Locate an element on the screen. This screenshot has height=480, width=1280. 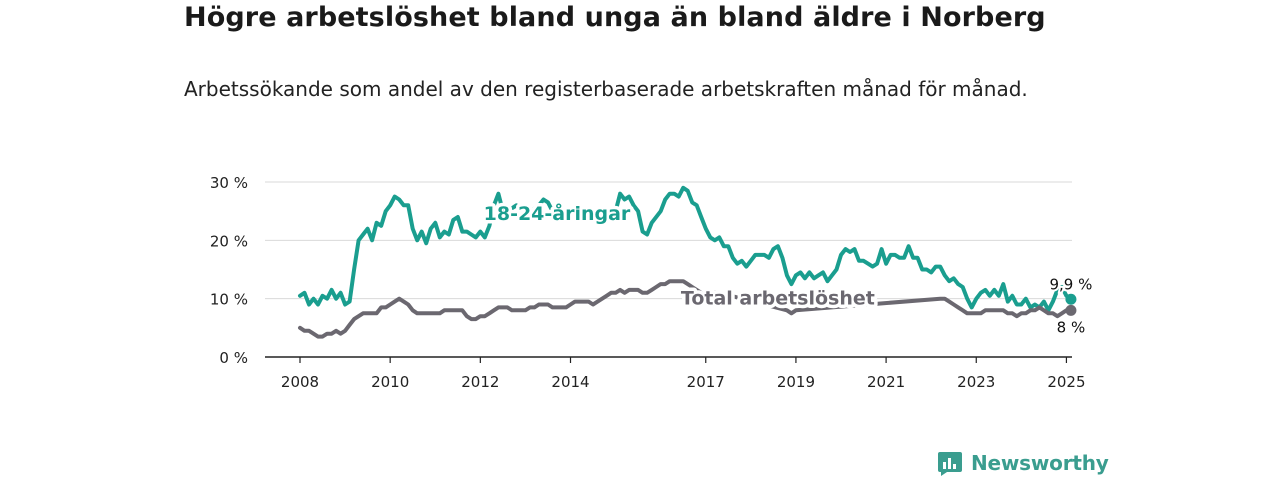
series-name-label: 18-24-åringar is located at coordinates (557, 213).